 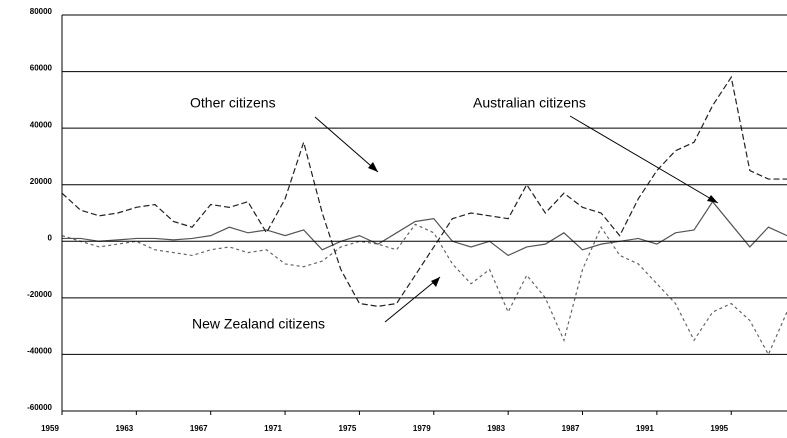 What do you see at coordinates (424, 228) in the screenshot?
I see `series-line` at bounding box center [424, 228].